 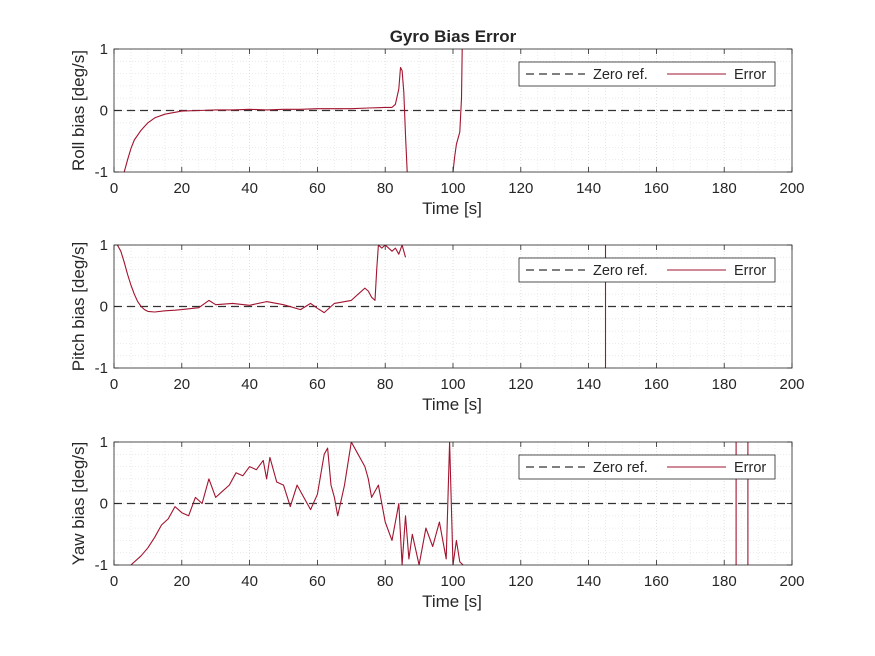 What do you see at coordinates (453, 36) in the screenshot?
I see `figure-title: Gyro Bias Error` at bounding box center [453, 36].